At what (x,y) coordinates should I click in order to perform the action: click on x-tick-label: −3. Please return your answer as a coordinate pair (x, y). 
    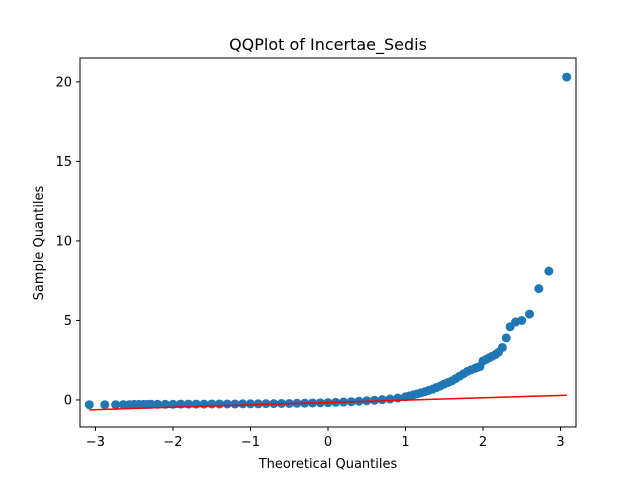
    Looking at the image, I should click on (95, 442).